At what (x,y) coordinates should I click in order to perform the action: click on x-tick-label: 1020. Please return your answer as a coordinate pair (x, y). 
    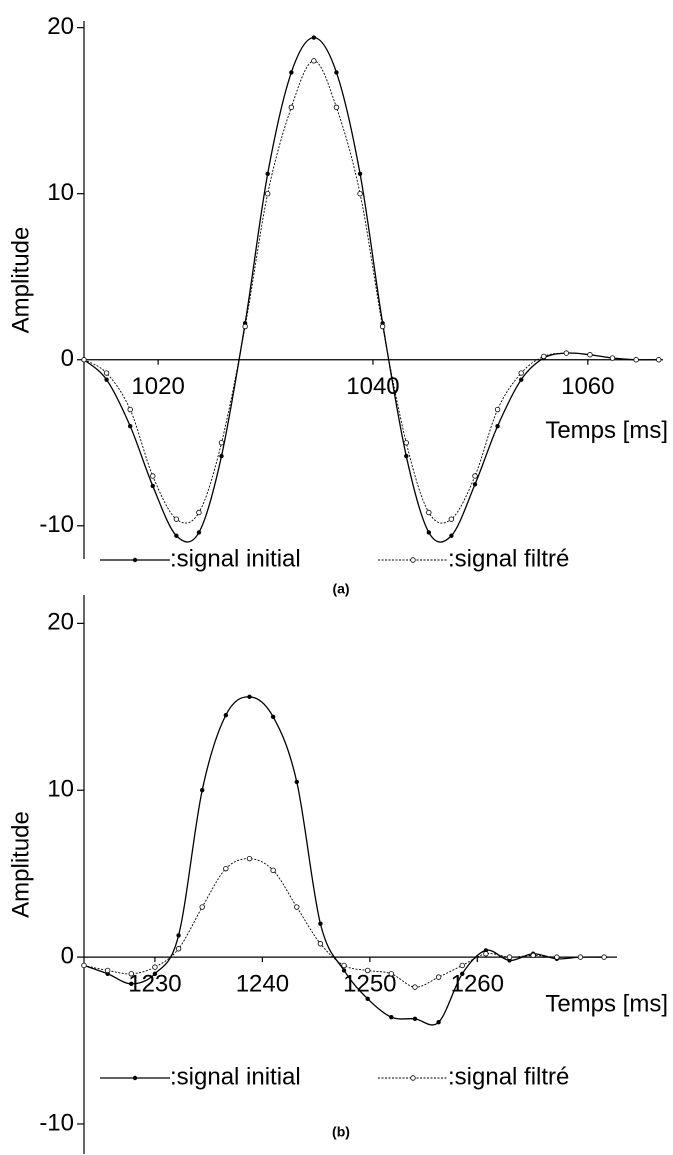
    Looking at the image, I should click on (157, 386).